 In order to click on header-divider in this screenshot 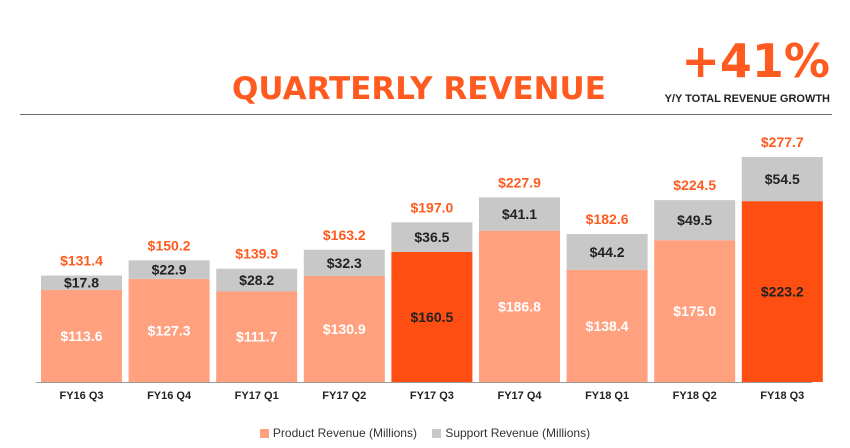, I will do `click(426, 114)`.